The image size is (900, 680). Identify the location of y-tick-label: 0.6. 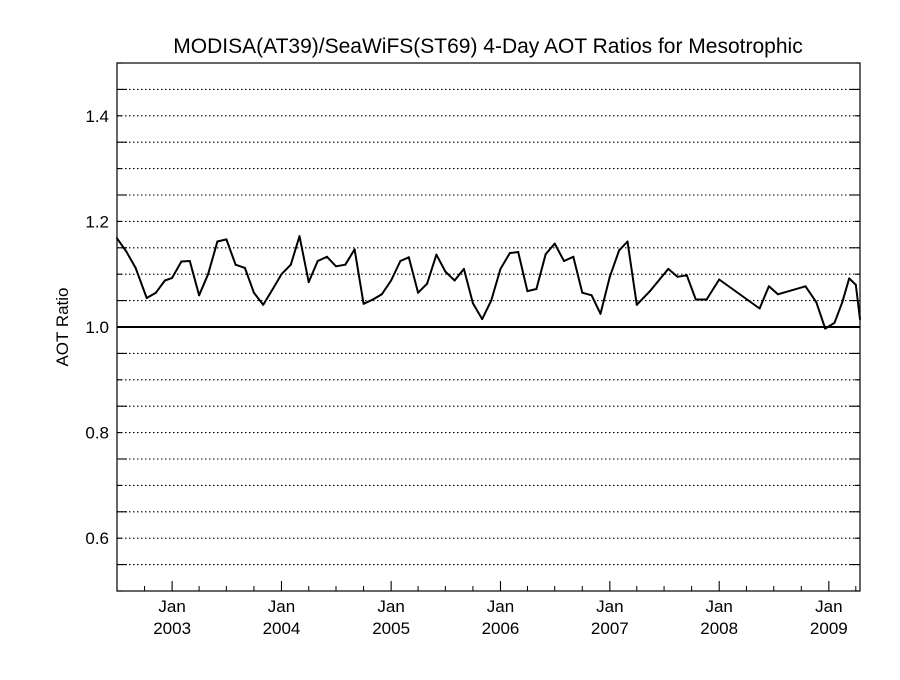
(97, 538).